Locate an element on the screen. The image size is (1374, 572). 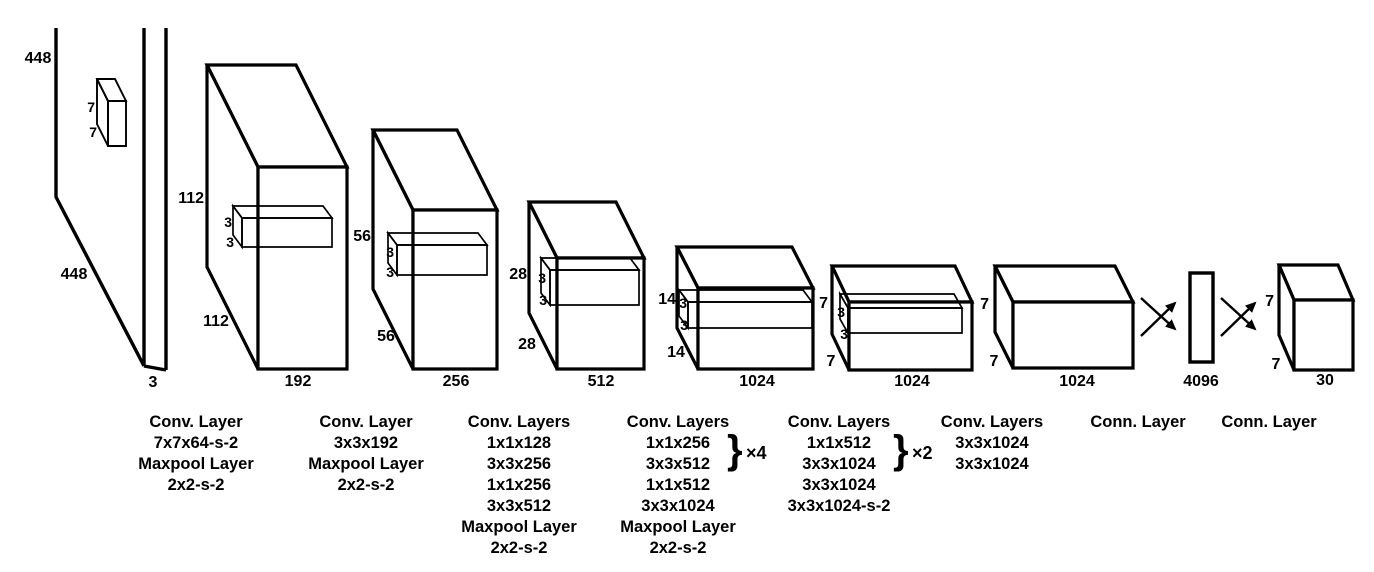
input-kernel-window: 7 7 is located at coordinates (107, 112).